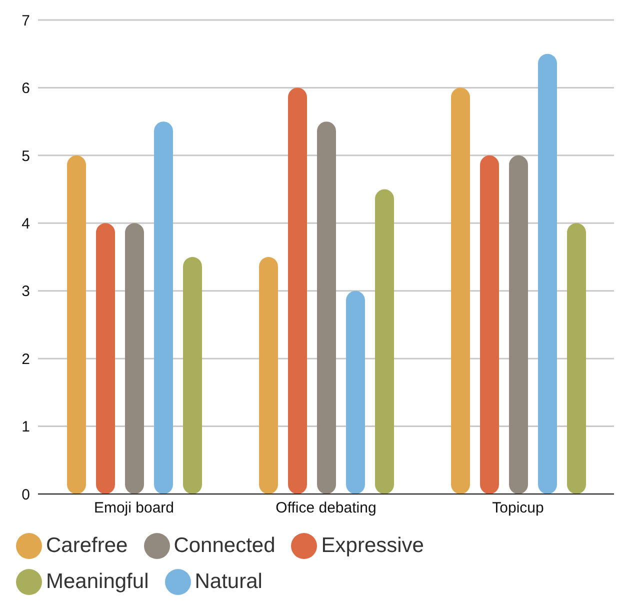 The width and height of the screenshot is (622, 601). Describe the element at coordinates (372, 545) in the screenshot. I see `legend-label: Expressive` at that location.